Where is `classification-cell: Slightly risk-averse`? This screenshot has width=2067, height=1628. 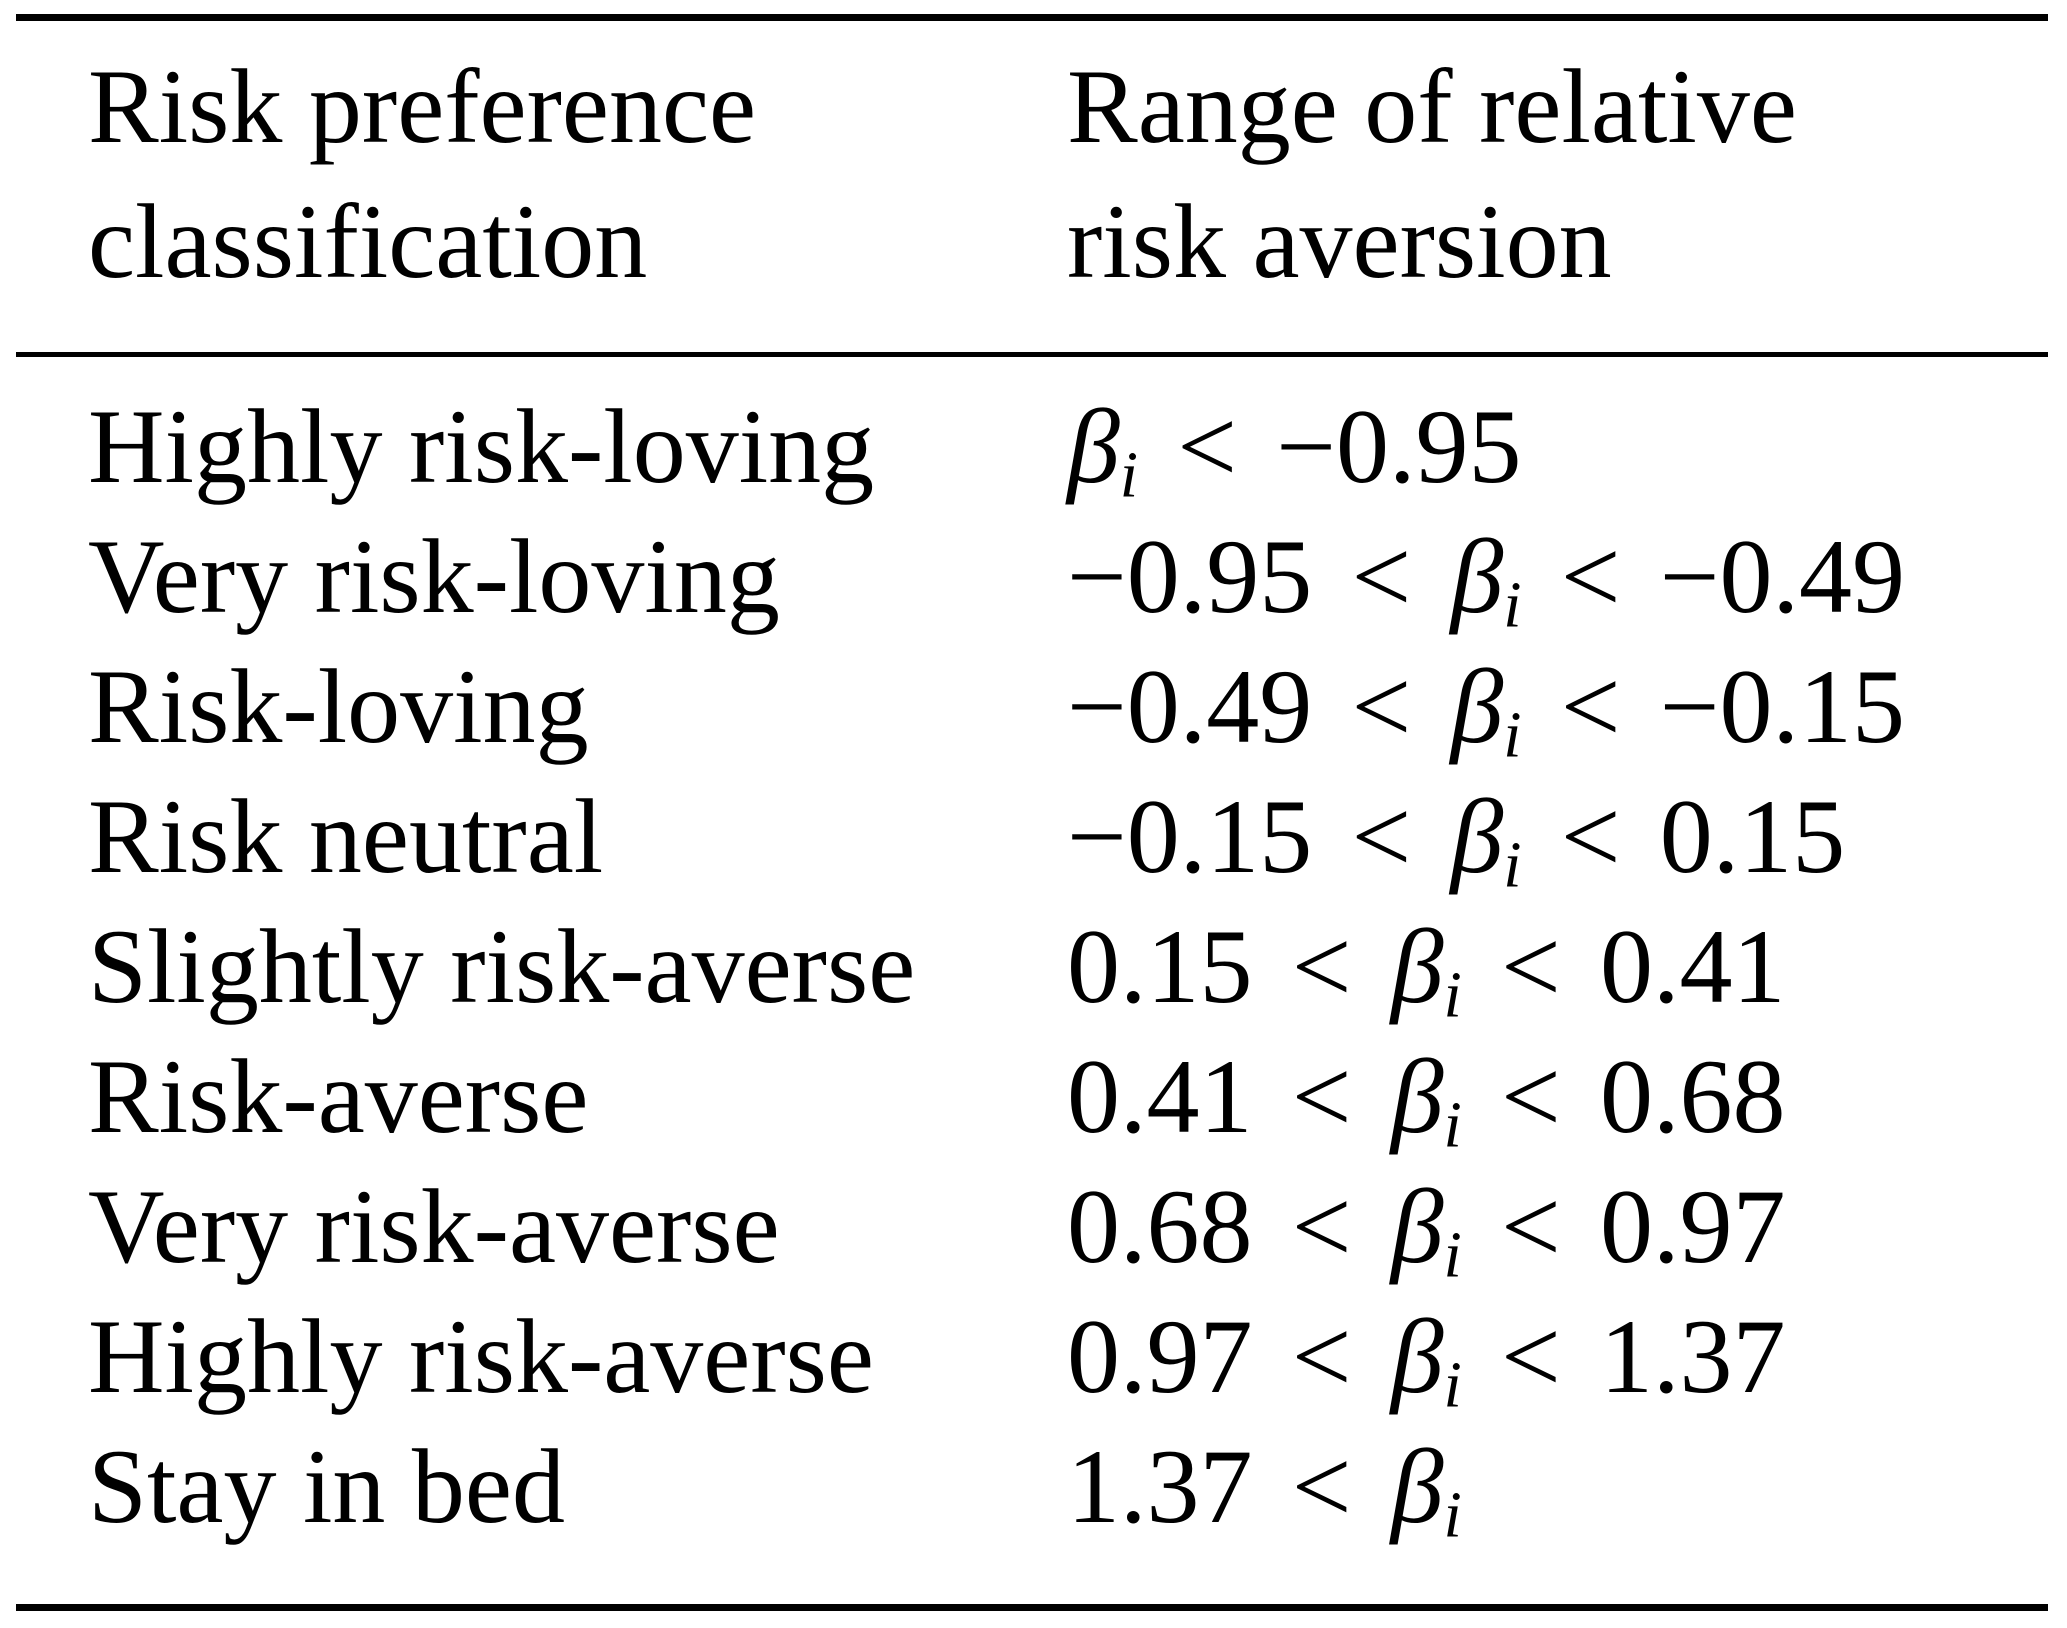 classification-cell: Slightly risk-averse is located at coordinates (502, 966).